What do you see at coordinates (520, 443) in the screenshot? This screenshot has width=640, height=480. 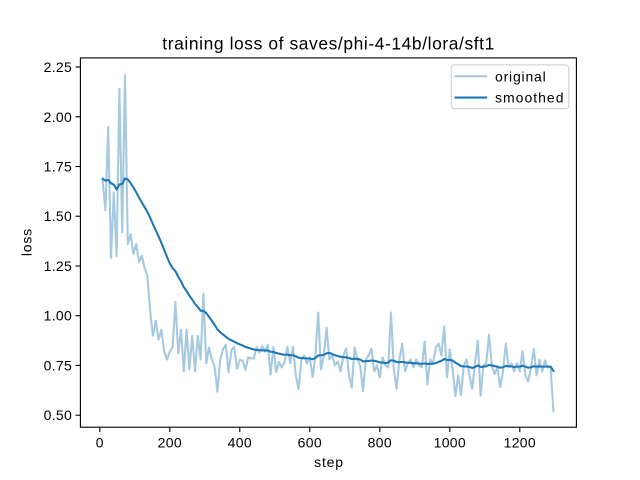 I see `svg-text: 1200` at bounding box center [520, 443].